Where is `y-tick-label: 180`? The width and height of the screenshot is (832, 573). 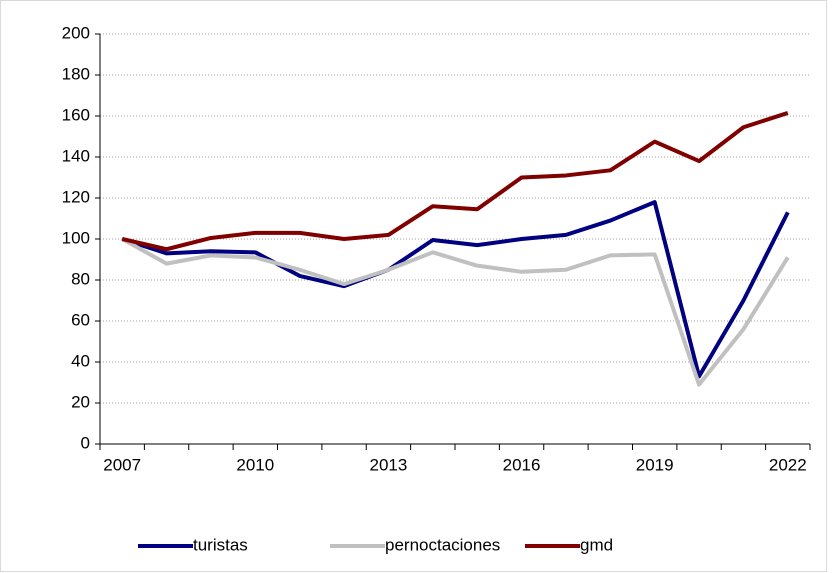 y-tick-label: 180 is located at coordinates (76, 73).